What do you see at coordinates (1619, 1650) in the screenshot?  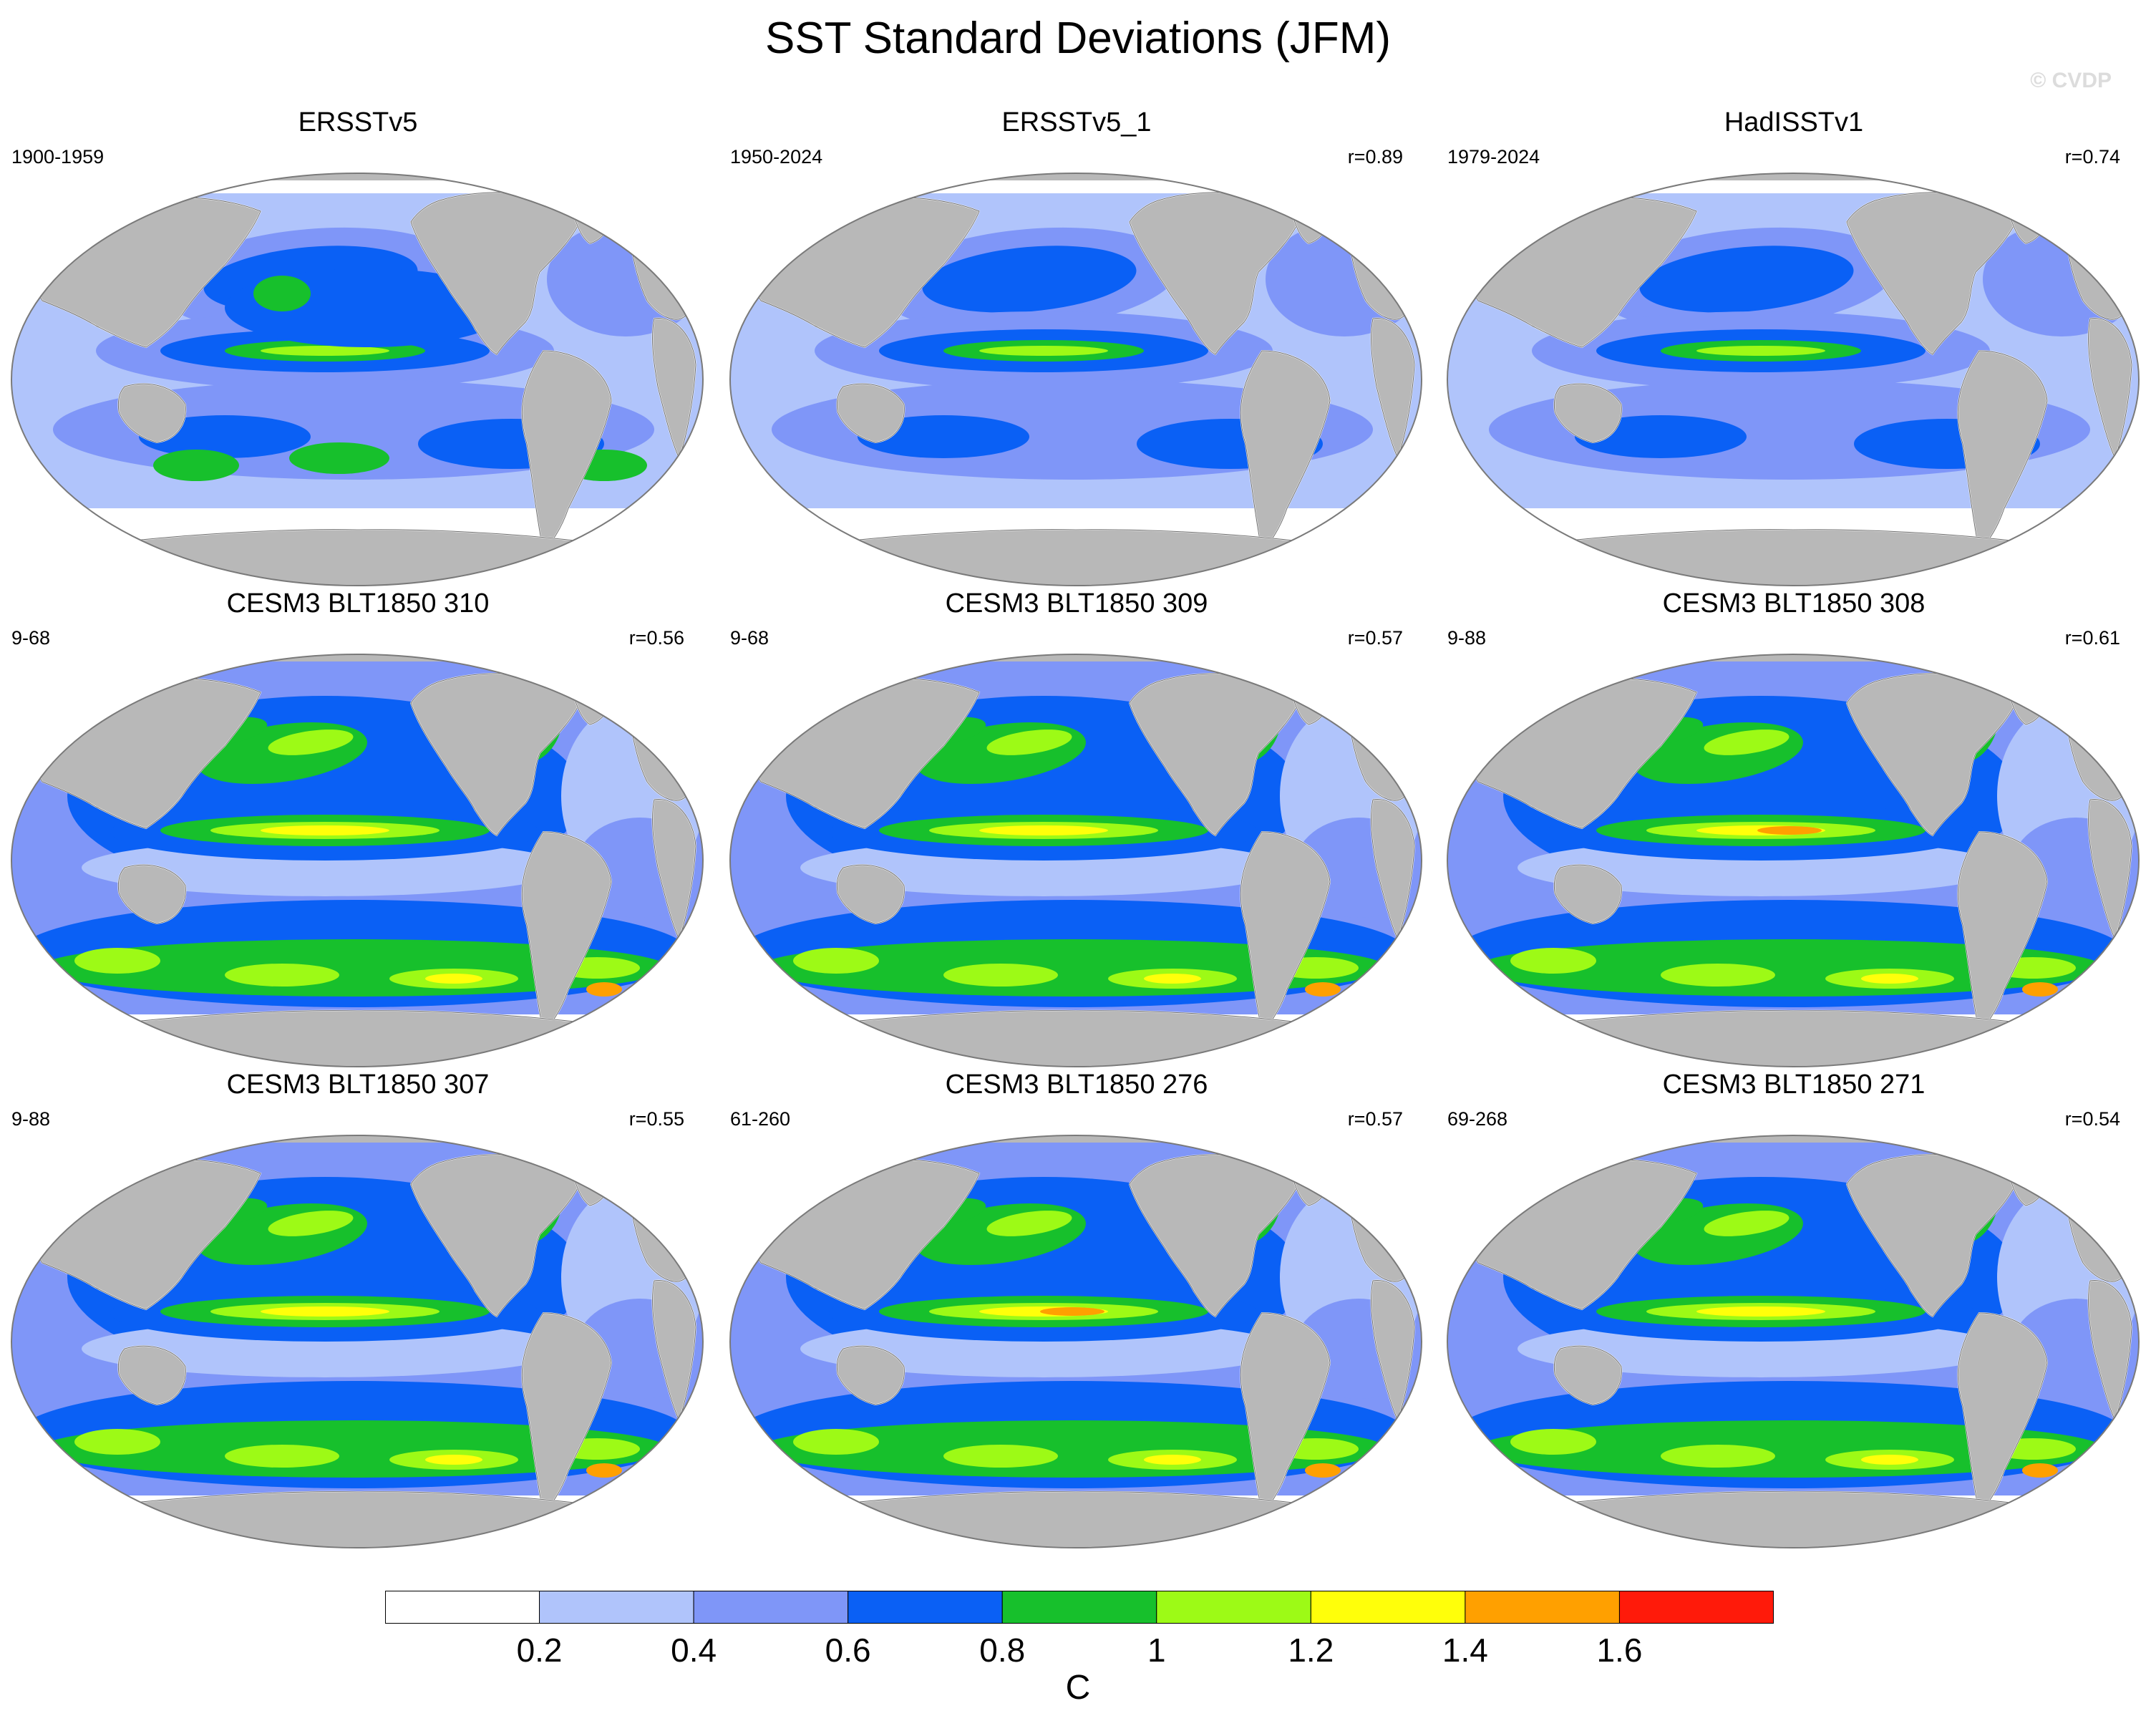 I see `colorbar-tick-label: 1.6` at bounding box center [1619, 1650].